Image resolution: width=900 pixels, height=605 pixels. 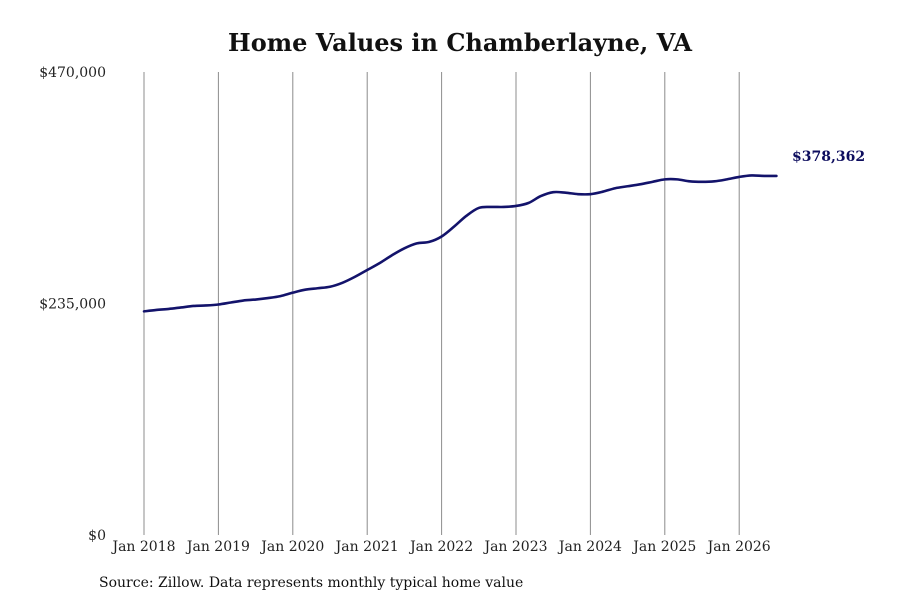 What do you see at coordinates (514, 547) in the screenshot?
I see `x-tick-label: Jan 2023` at bounding box center [514, 547].